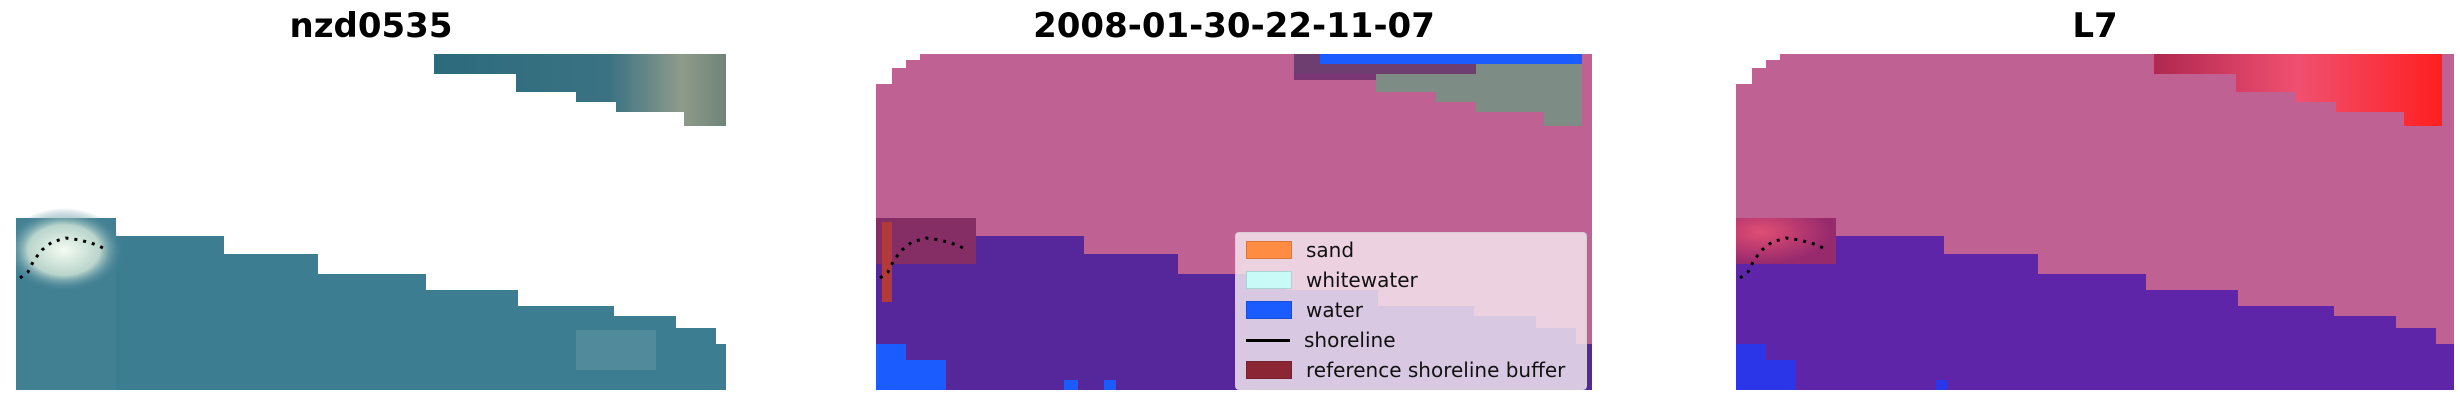 This screenshot has height=404, width=2460. I want to click on whitewater-patch, so click(70, 250).